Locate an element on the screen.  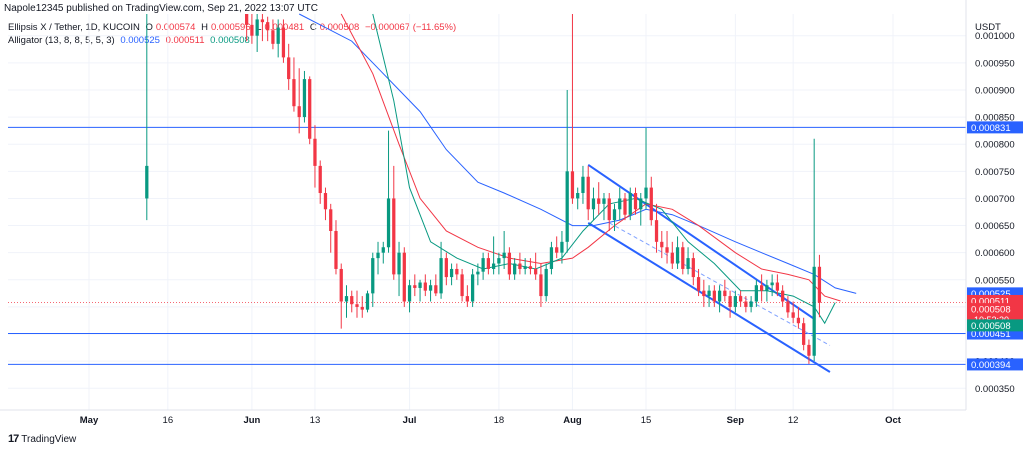
time-axis: May 16 Jun 13 Jul 18 Aug 15 Sep 12 Oct is located at coordinates (483, 417).